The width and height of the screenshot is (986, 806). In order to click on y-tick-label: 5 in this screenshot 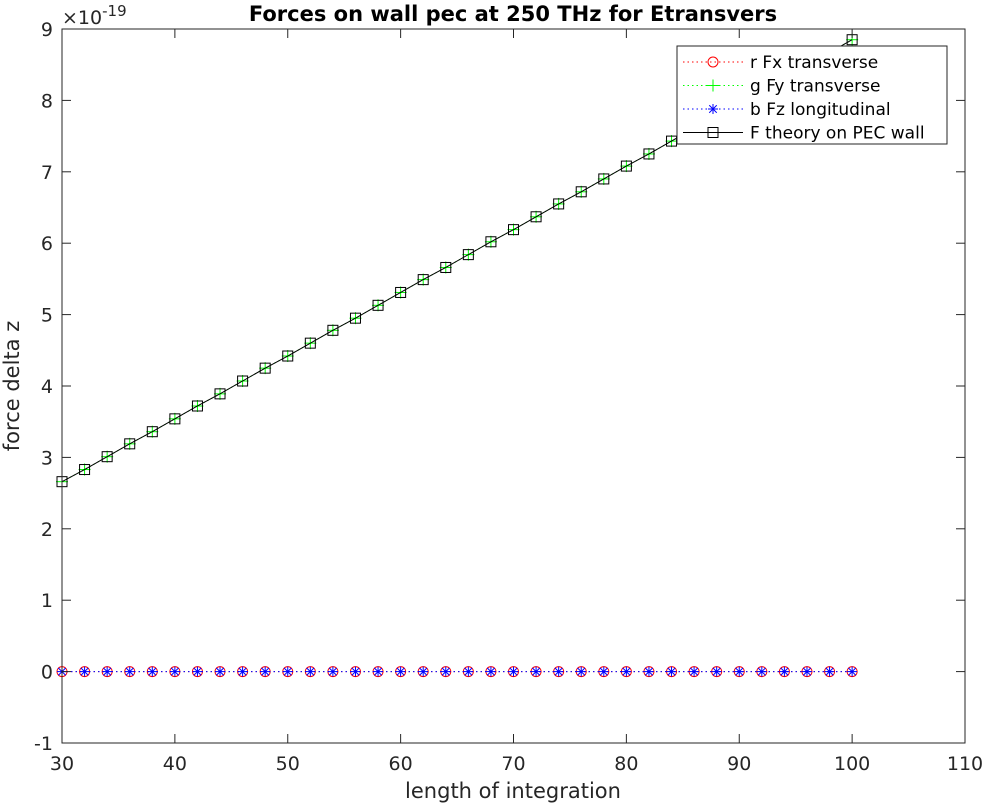, I will do `click(47, 316)`.